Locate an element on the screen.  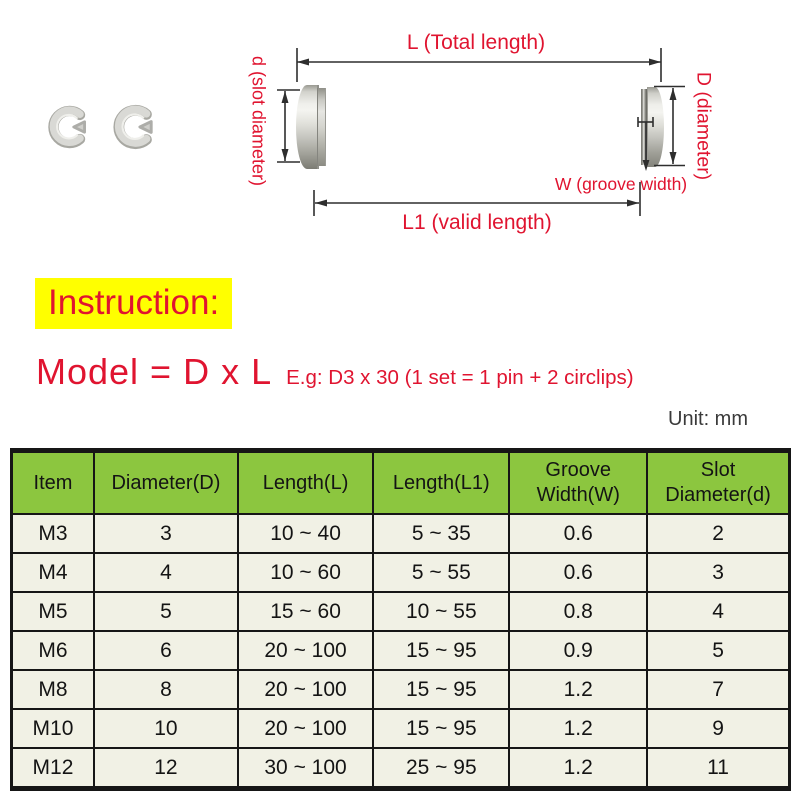
item-cell: M10 is located at coordinates (52, 728).